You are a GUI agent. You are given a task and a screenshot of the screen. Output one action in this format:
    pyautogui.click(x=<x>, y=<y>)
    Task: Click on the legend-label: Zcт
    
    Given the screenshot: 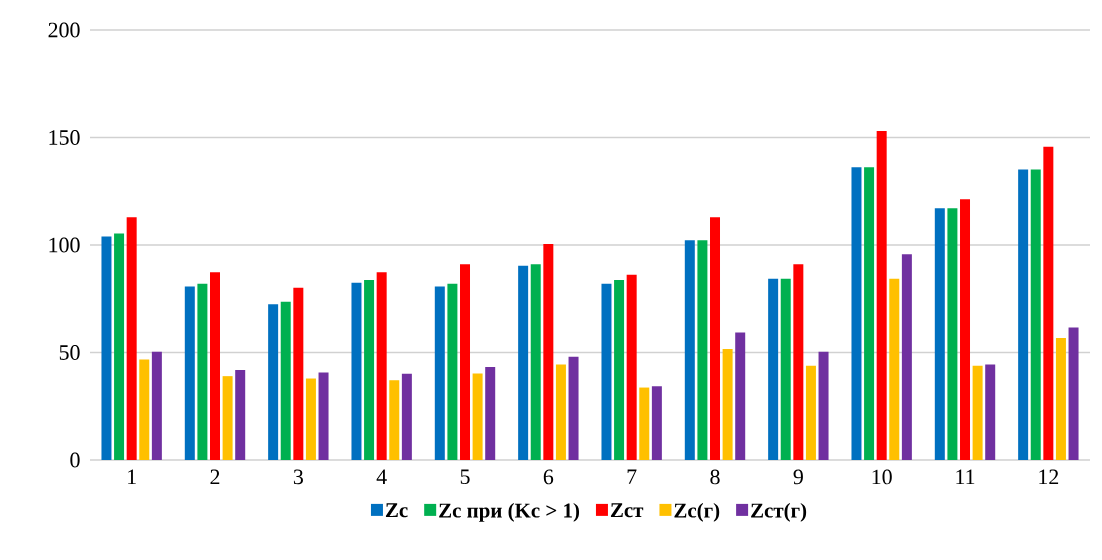 What is the action you would take?
    pyautogui.click(x=627, y=510)
    